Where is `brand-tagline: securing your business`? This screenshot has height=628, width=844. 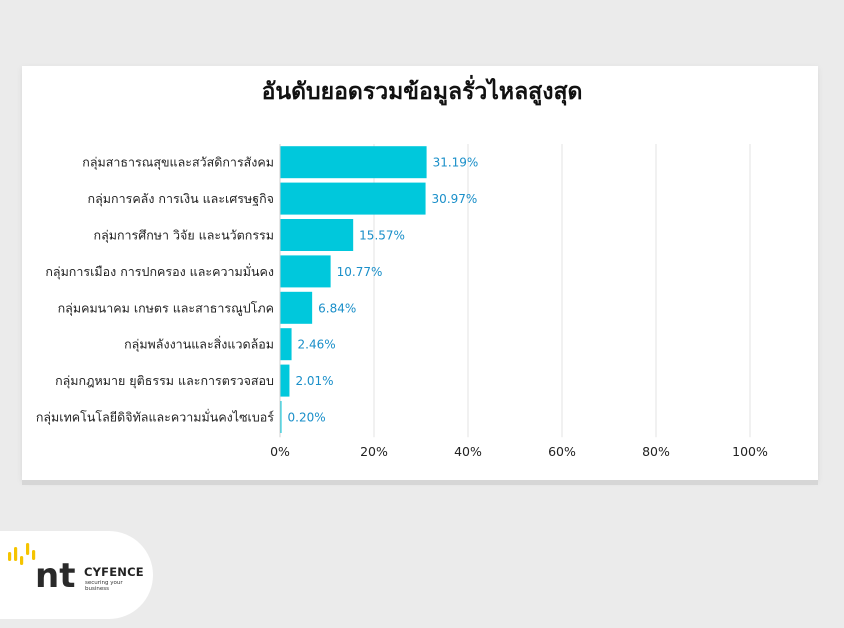
brand-tagline: securing your business is located at coordinates (104, 586).